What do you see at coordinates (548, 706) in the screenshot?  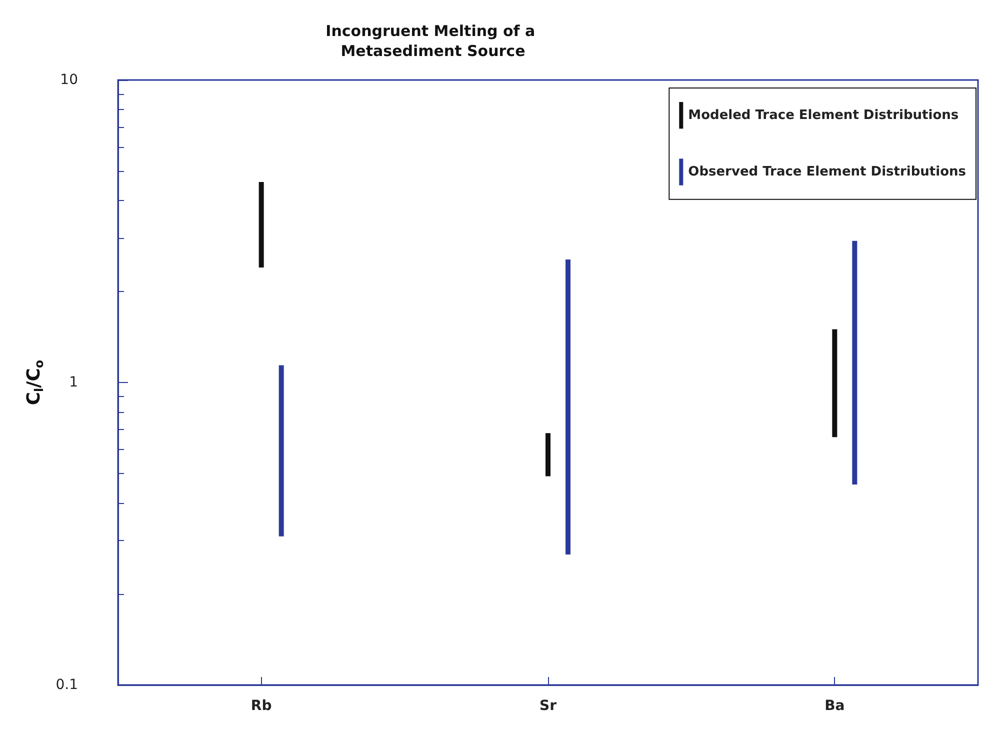 I see `x-tick-label: Sr` at bounding box center [548, 706].